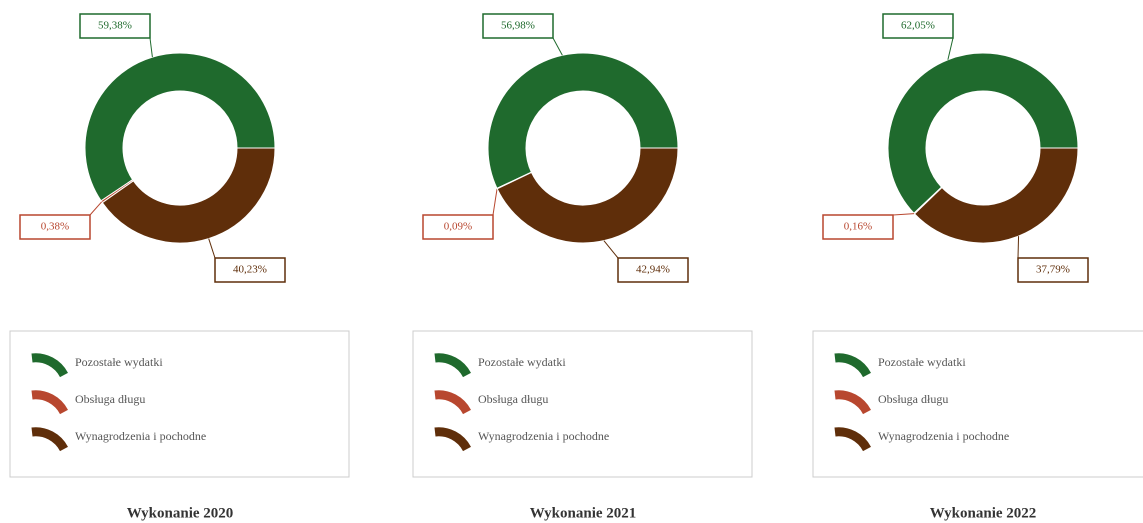 The height and width of the screenshot is (523, 1143). I want to click on data-label: 59,38%, so click(115, 26).